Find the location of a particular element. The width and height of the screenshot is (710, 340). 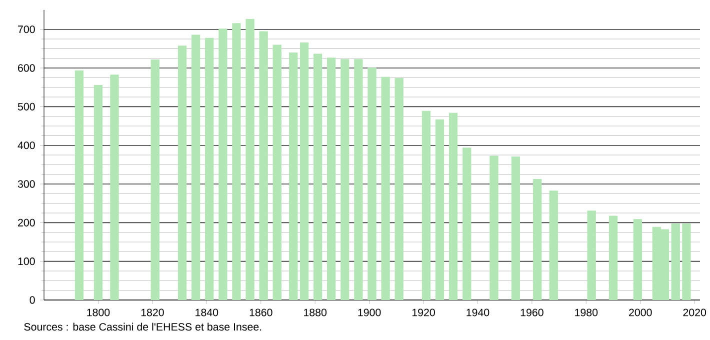

y-tick-label: 300 is located at coordinates (26, 184).